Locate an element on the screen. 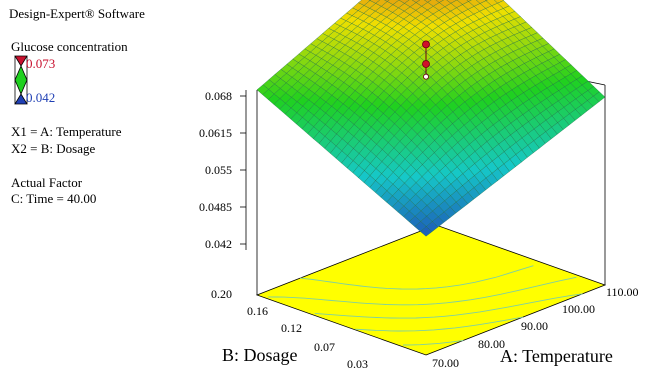  z-tick-label: 0.068 is located at coordinates (218, 96).